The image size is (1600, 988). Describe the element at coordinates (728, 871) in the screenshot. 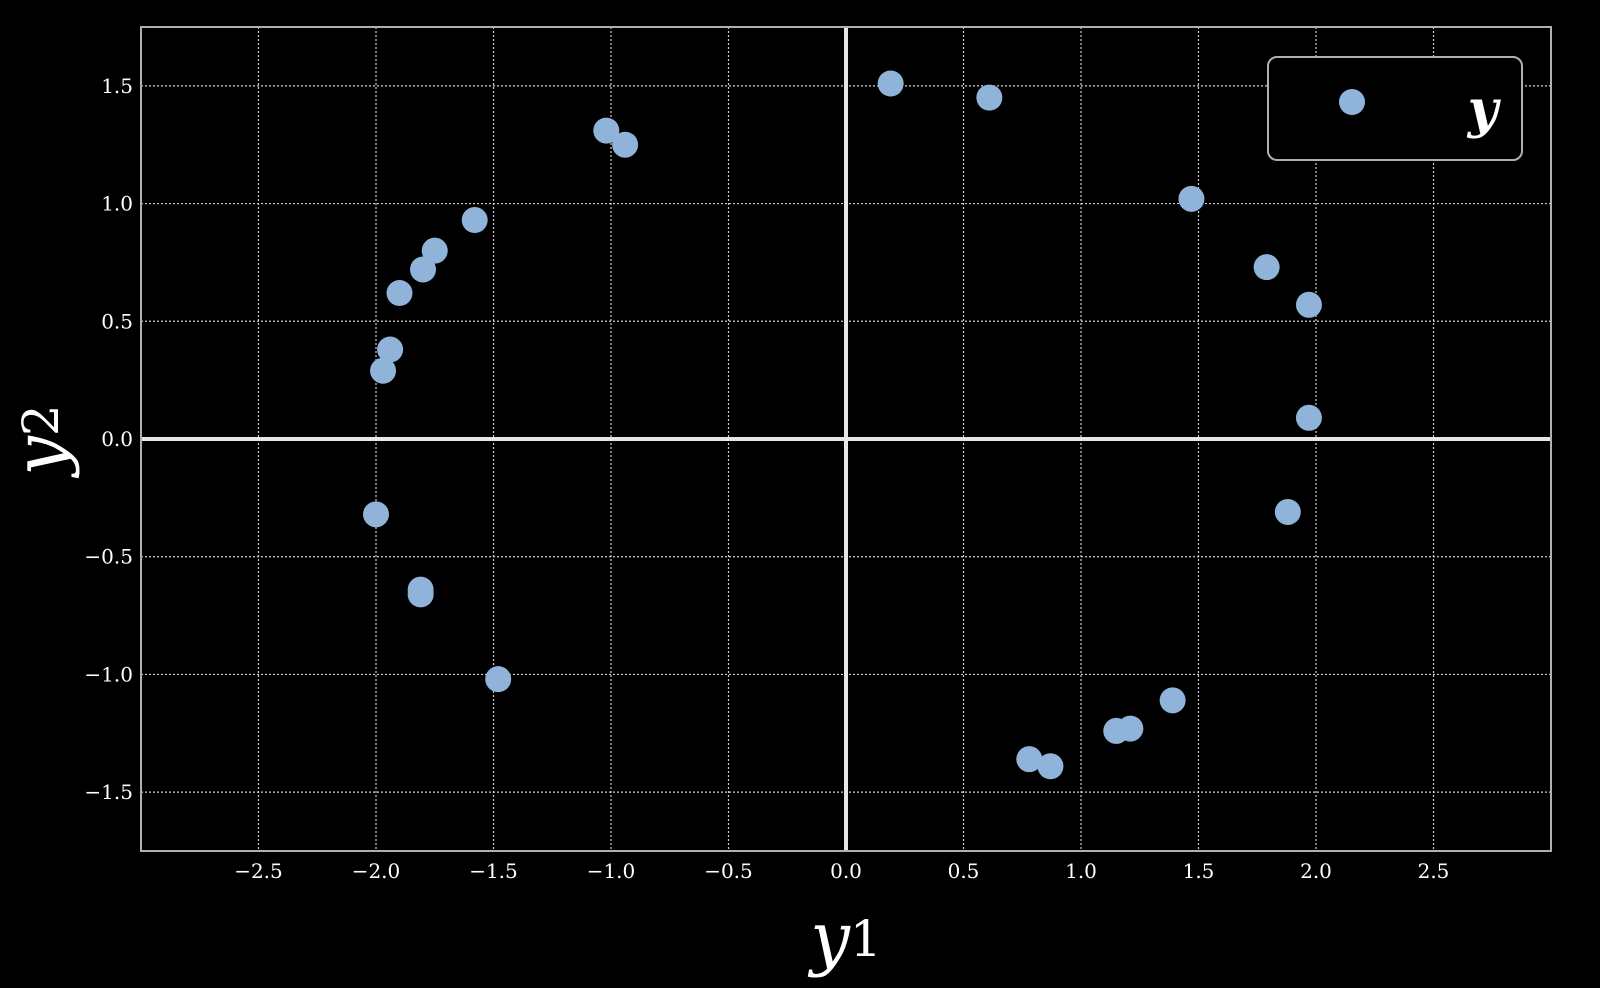

I see `x-tick-label: −0.5` at that location.